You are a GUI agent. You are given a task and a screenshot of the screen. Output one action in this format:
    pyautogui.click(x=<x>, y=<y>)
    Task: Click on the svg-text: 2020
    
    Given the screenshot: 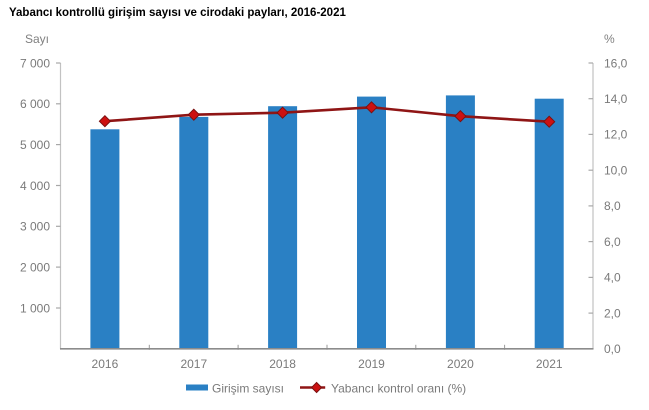 What is the action you would take?
    pyautogui.click(x=460, y=364)
    